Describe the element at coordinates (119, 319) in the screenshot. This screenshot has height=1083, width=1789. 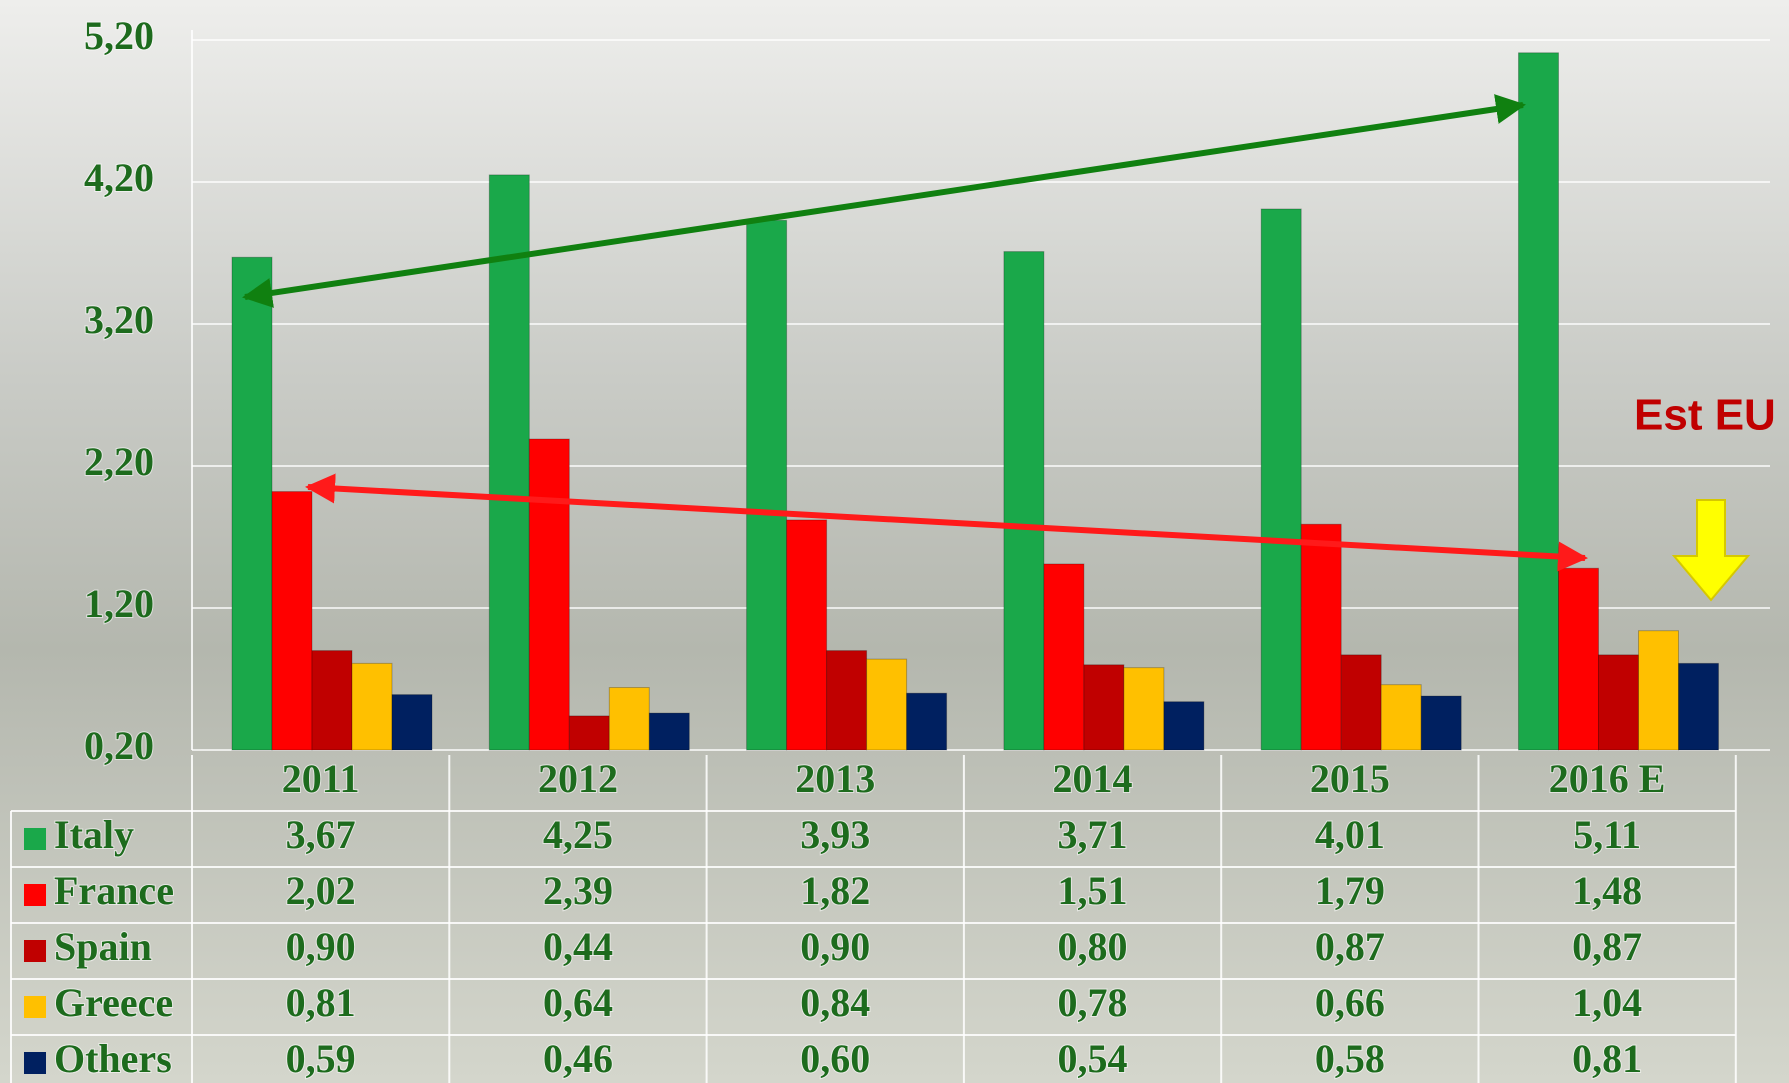
I see `y-tick-label: 3,20` at that location.